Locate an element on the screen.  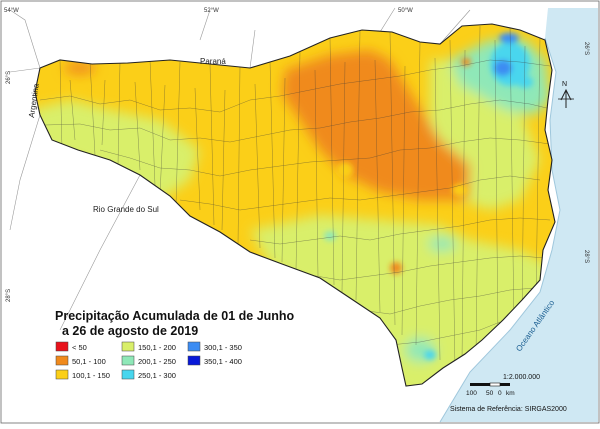
legend-item: 150,1 - 200 is located at coordinates (148, 346).